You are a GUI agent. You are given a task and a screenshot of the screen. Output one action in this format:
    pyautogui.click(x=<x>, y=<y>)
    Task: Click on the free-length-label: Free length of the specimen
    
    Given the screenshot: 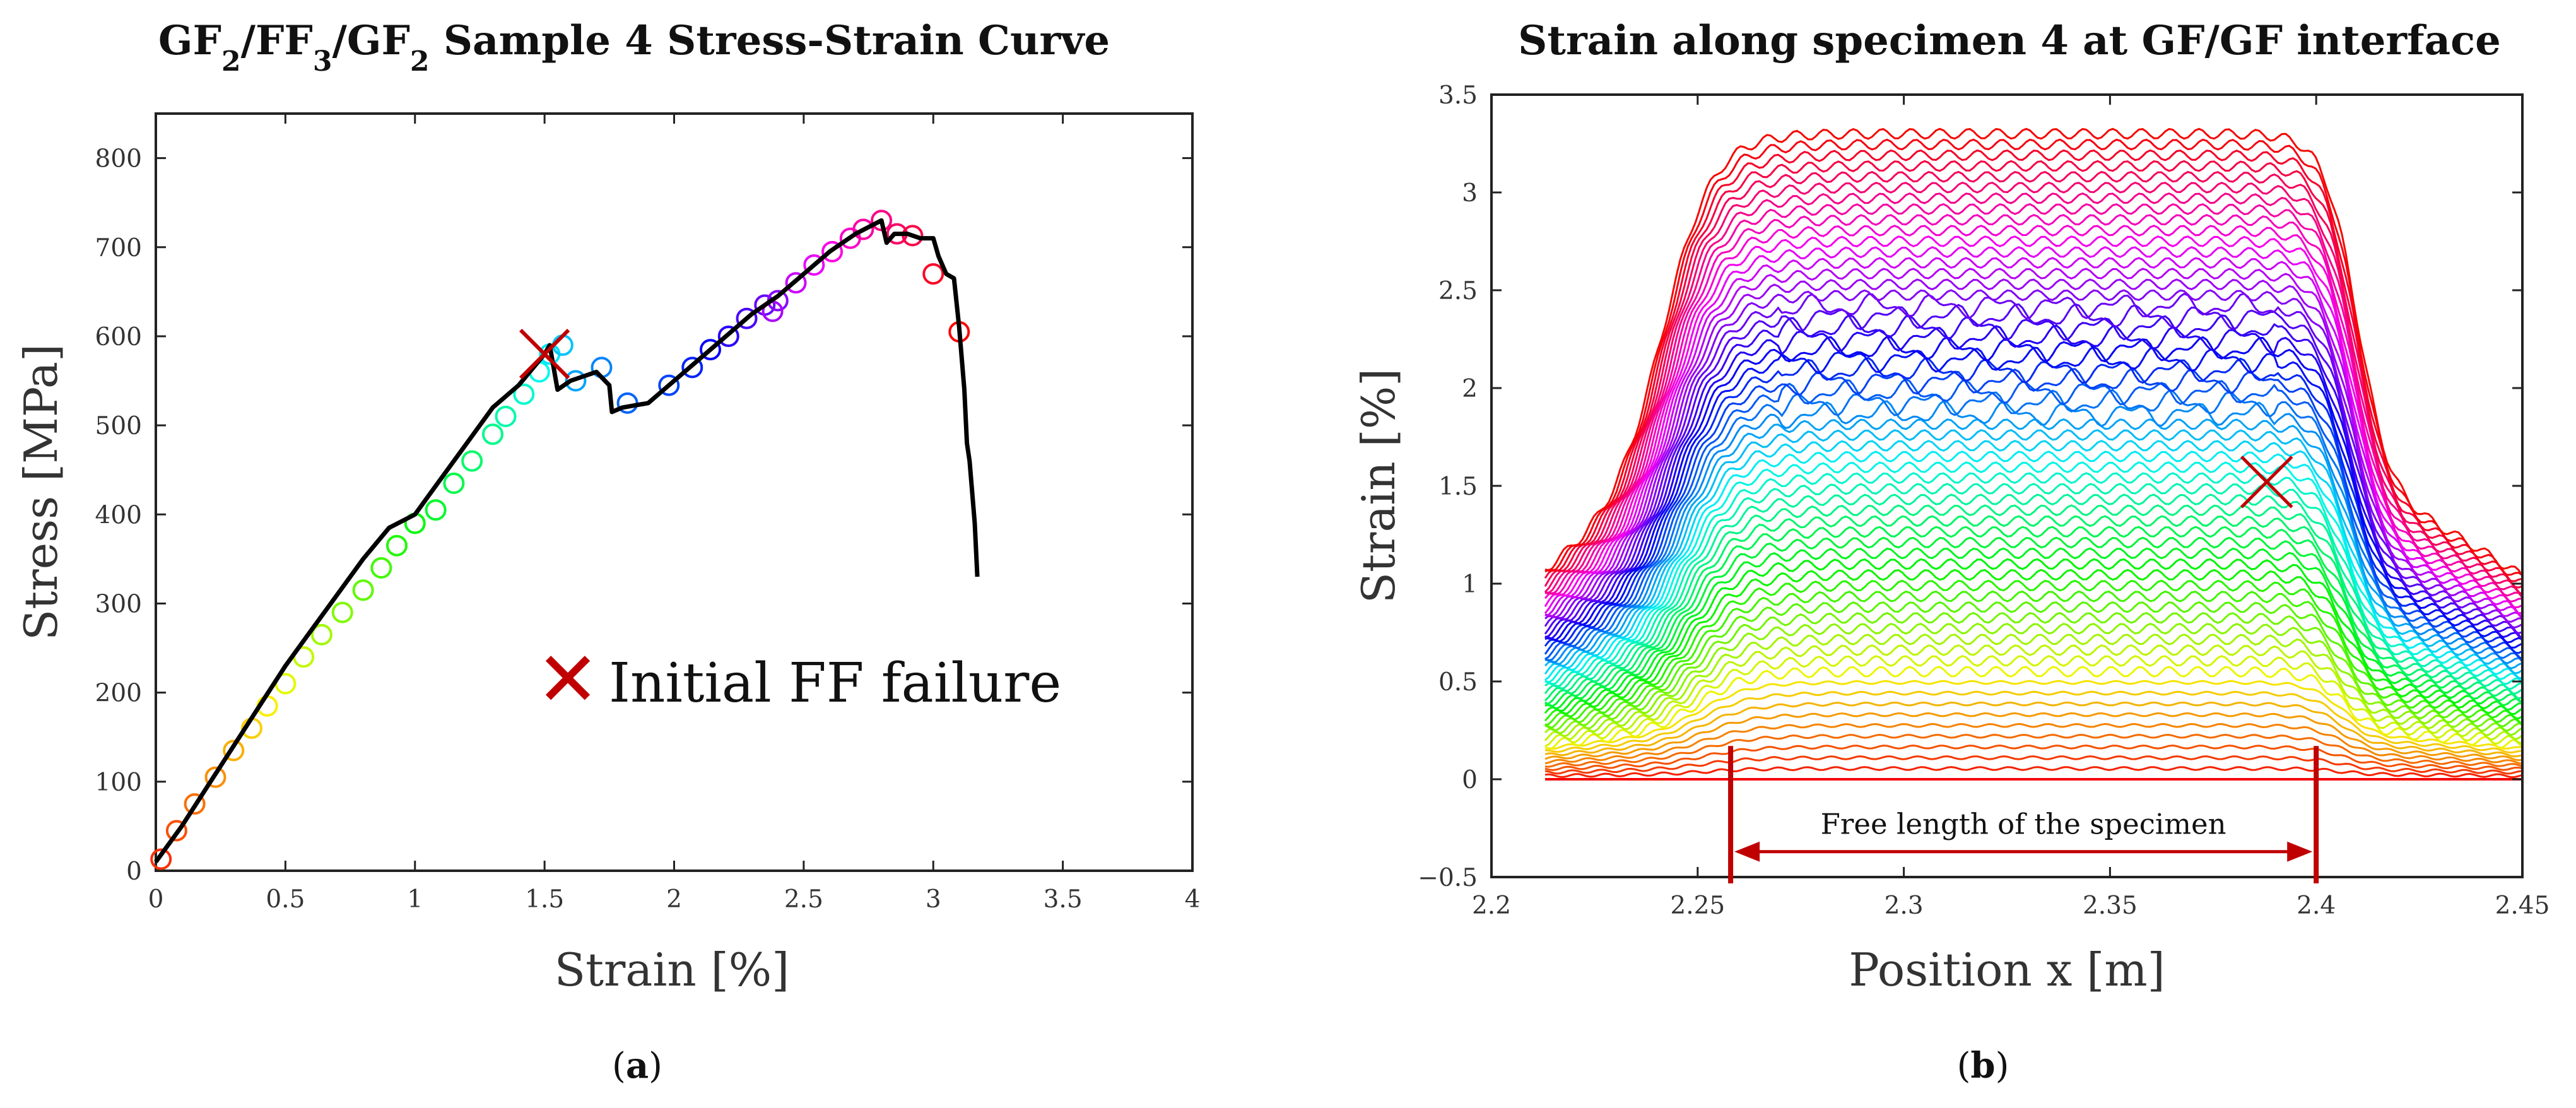 What is the action you would take?
    pyautogui.click(x=2023, y=825)
    